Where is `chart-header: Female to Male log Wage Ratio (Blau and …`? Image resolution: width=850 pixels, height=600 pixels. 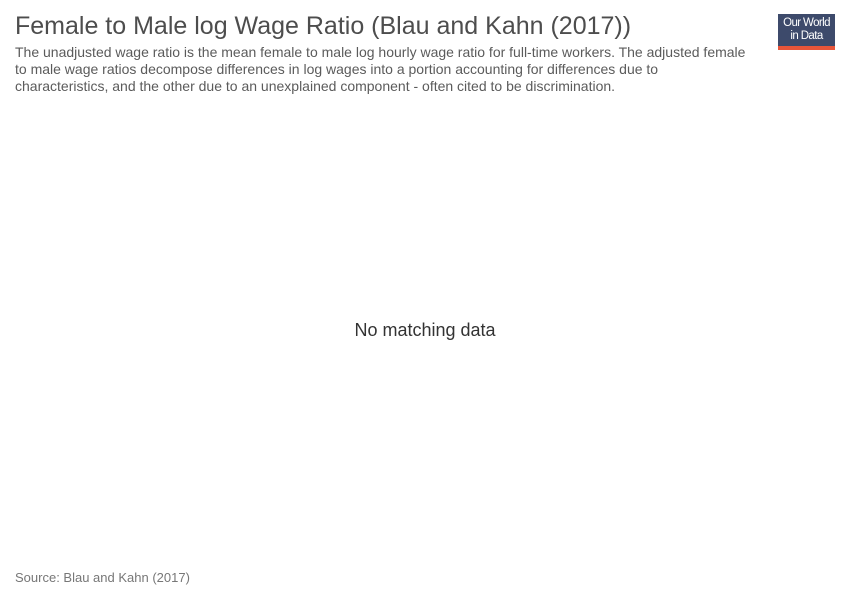
chart-header: Female to Male log Wage Ratio (Blau and … is located at coordinates (385, 52).